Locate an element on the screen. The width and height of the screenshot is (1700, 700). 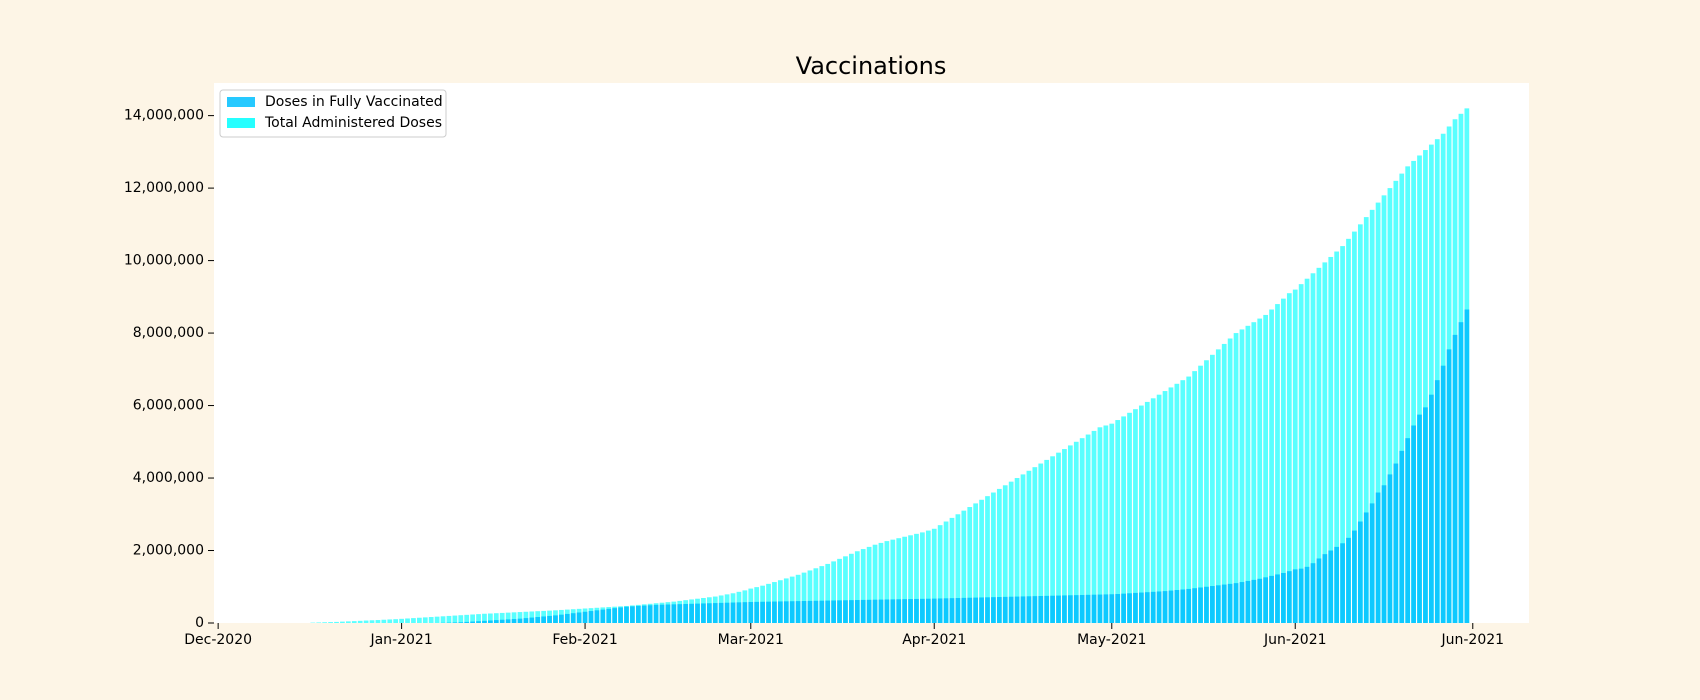
legend-label: Doses in Fully Vaccinated is located at coordinates (354, 102).